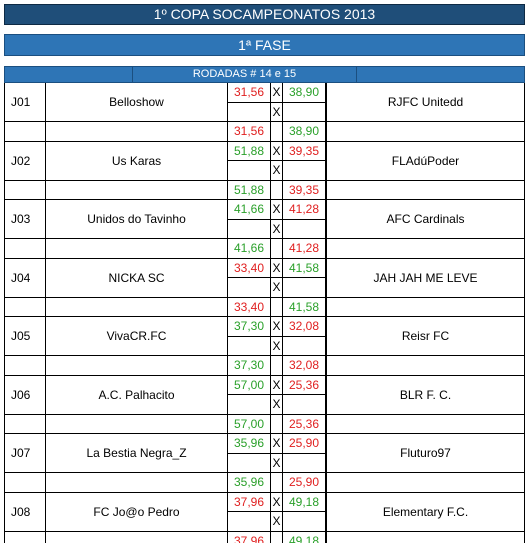  I want to click on away-team: JAH JAH ME LEVE, so click(425, 278).